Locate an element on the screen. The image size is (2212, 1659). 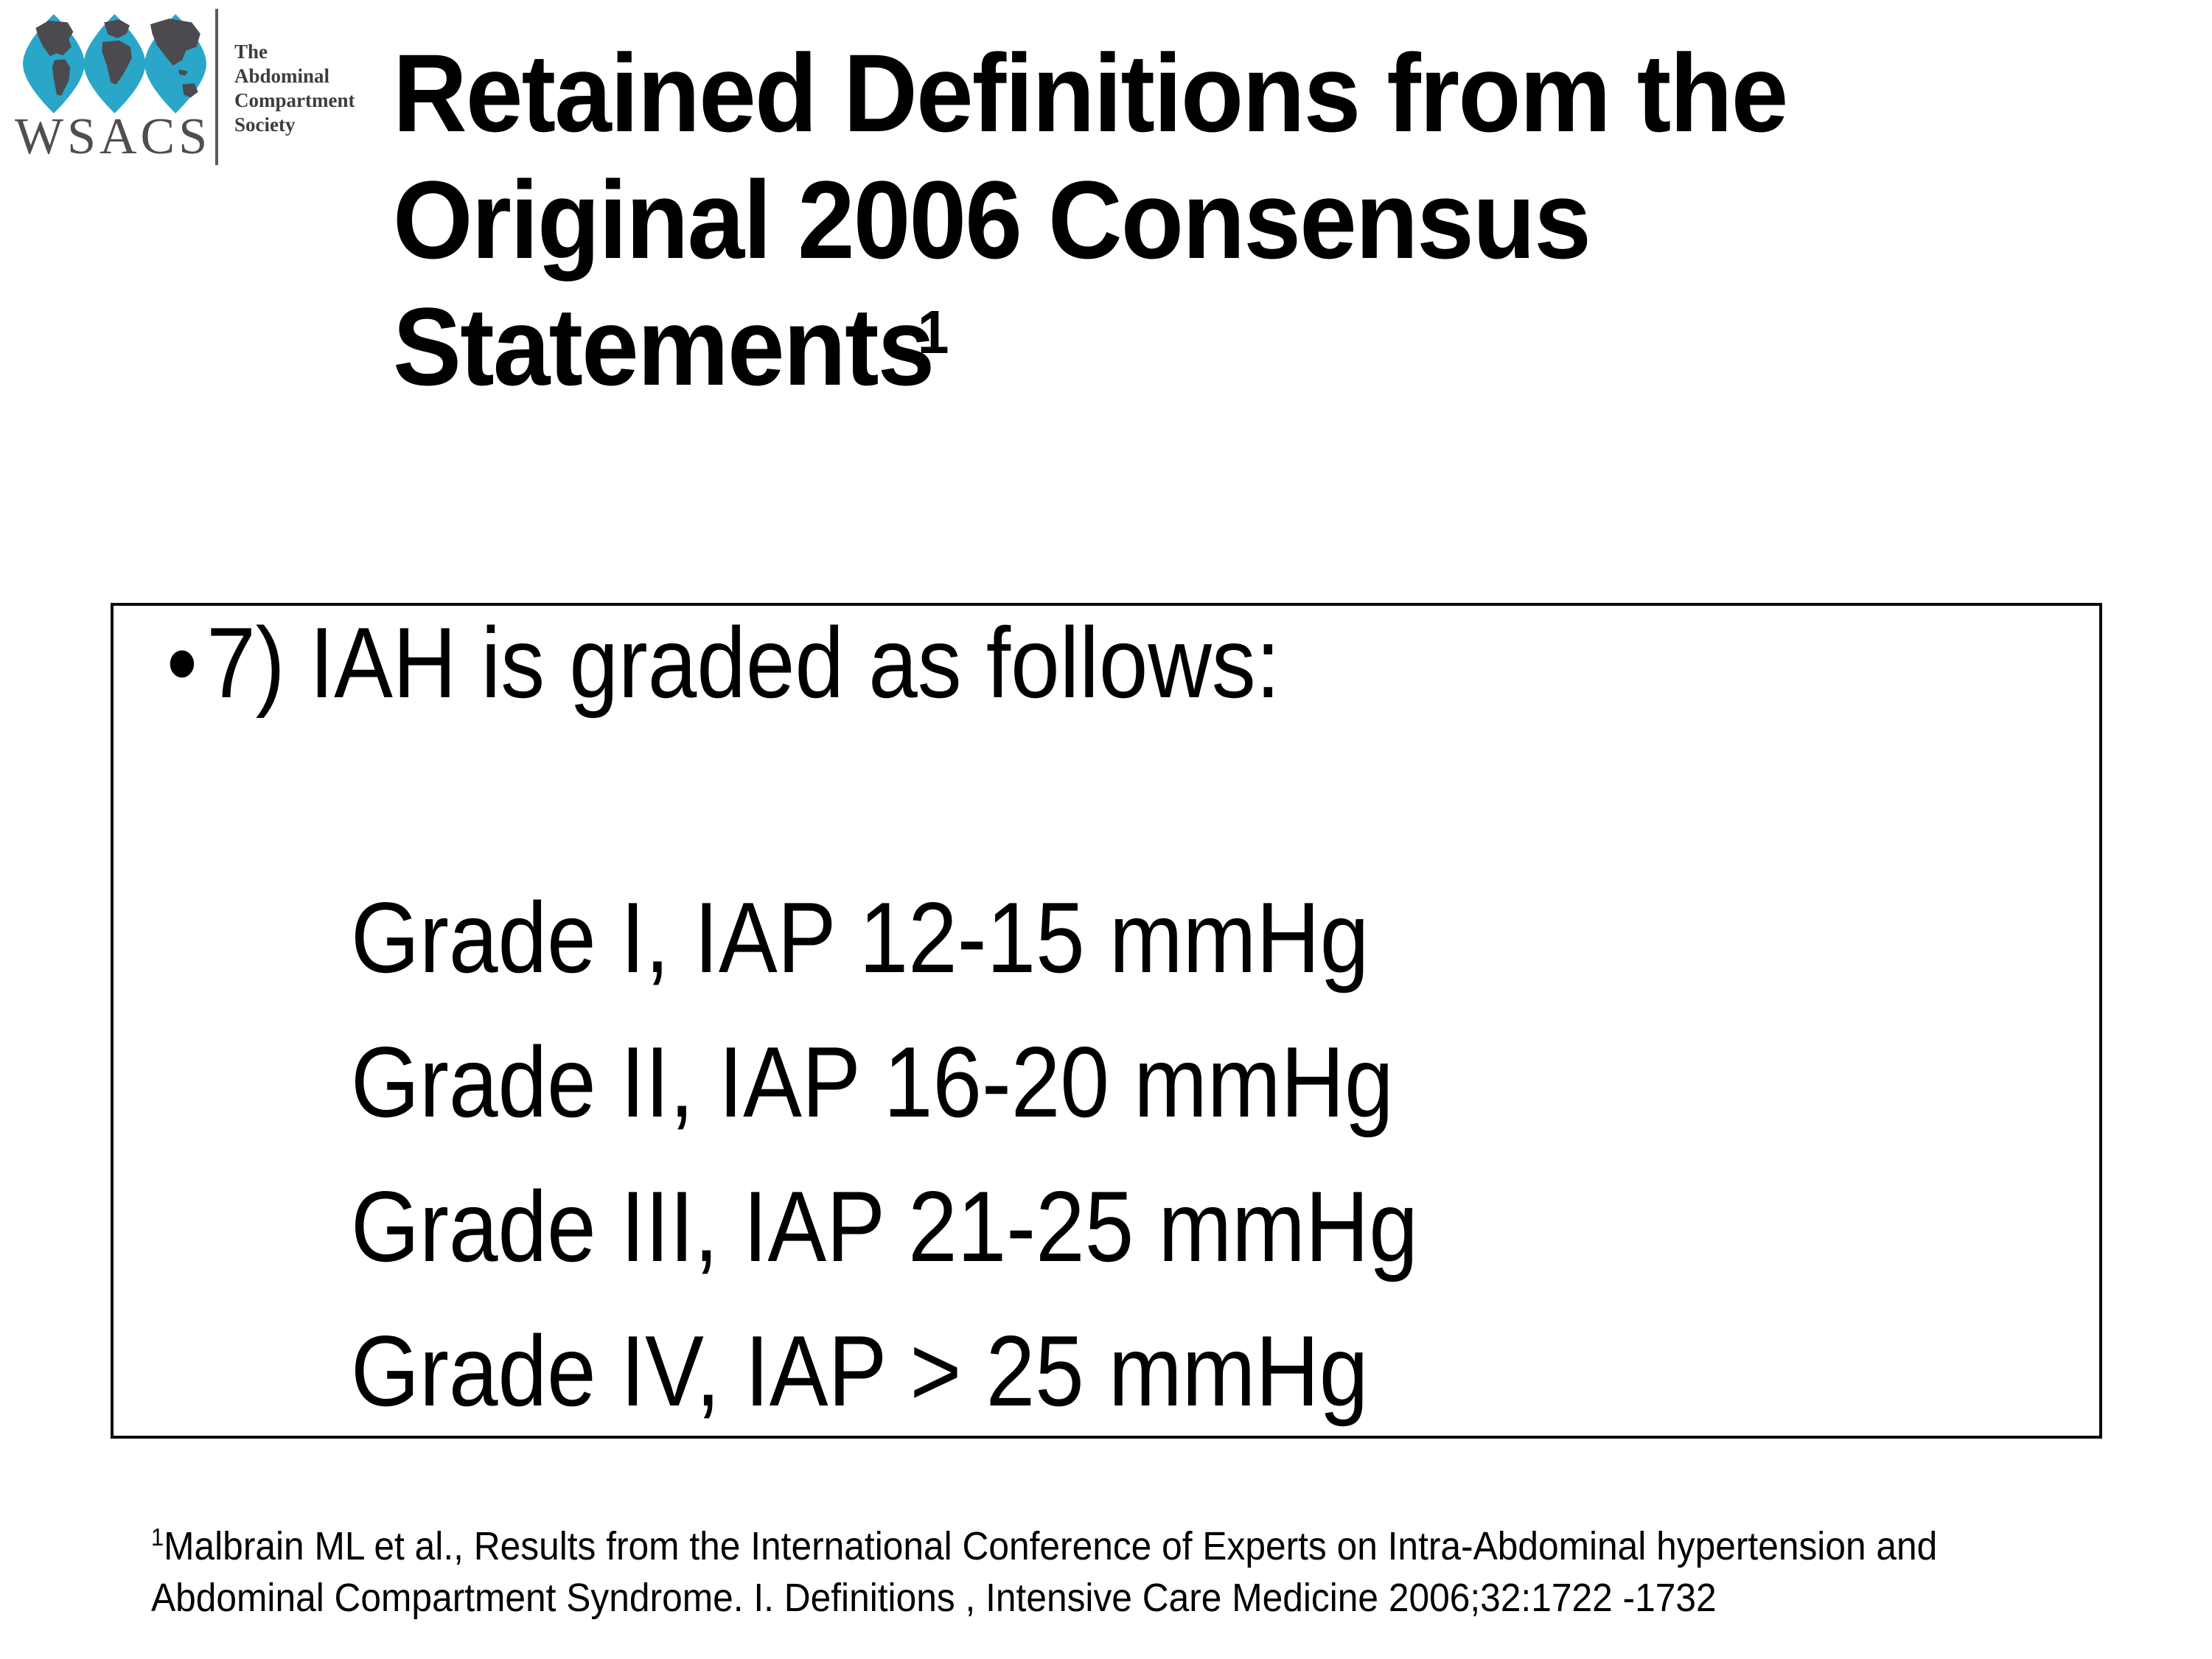
continent-africa is located at coordinates (117, 62).